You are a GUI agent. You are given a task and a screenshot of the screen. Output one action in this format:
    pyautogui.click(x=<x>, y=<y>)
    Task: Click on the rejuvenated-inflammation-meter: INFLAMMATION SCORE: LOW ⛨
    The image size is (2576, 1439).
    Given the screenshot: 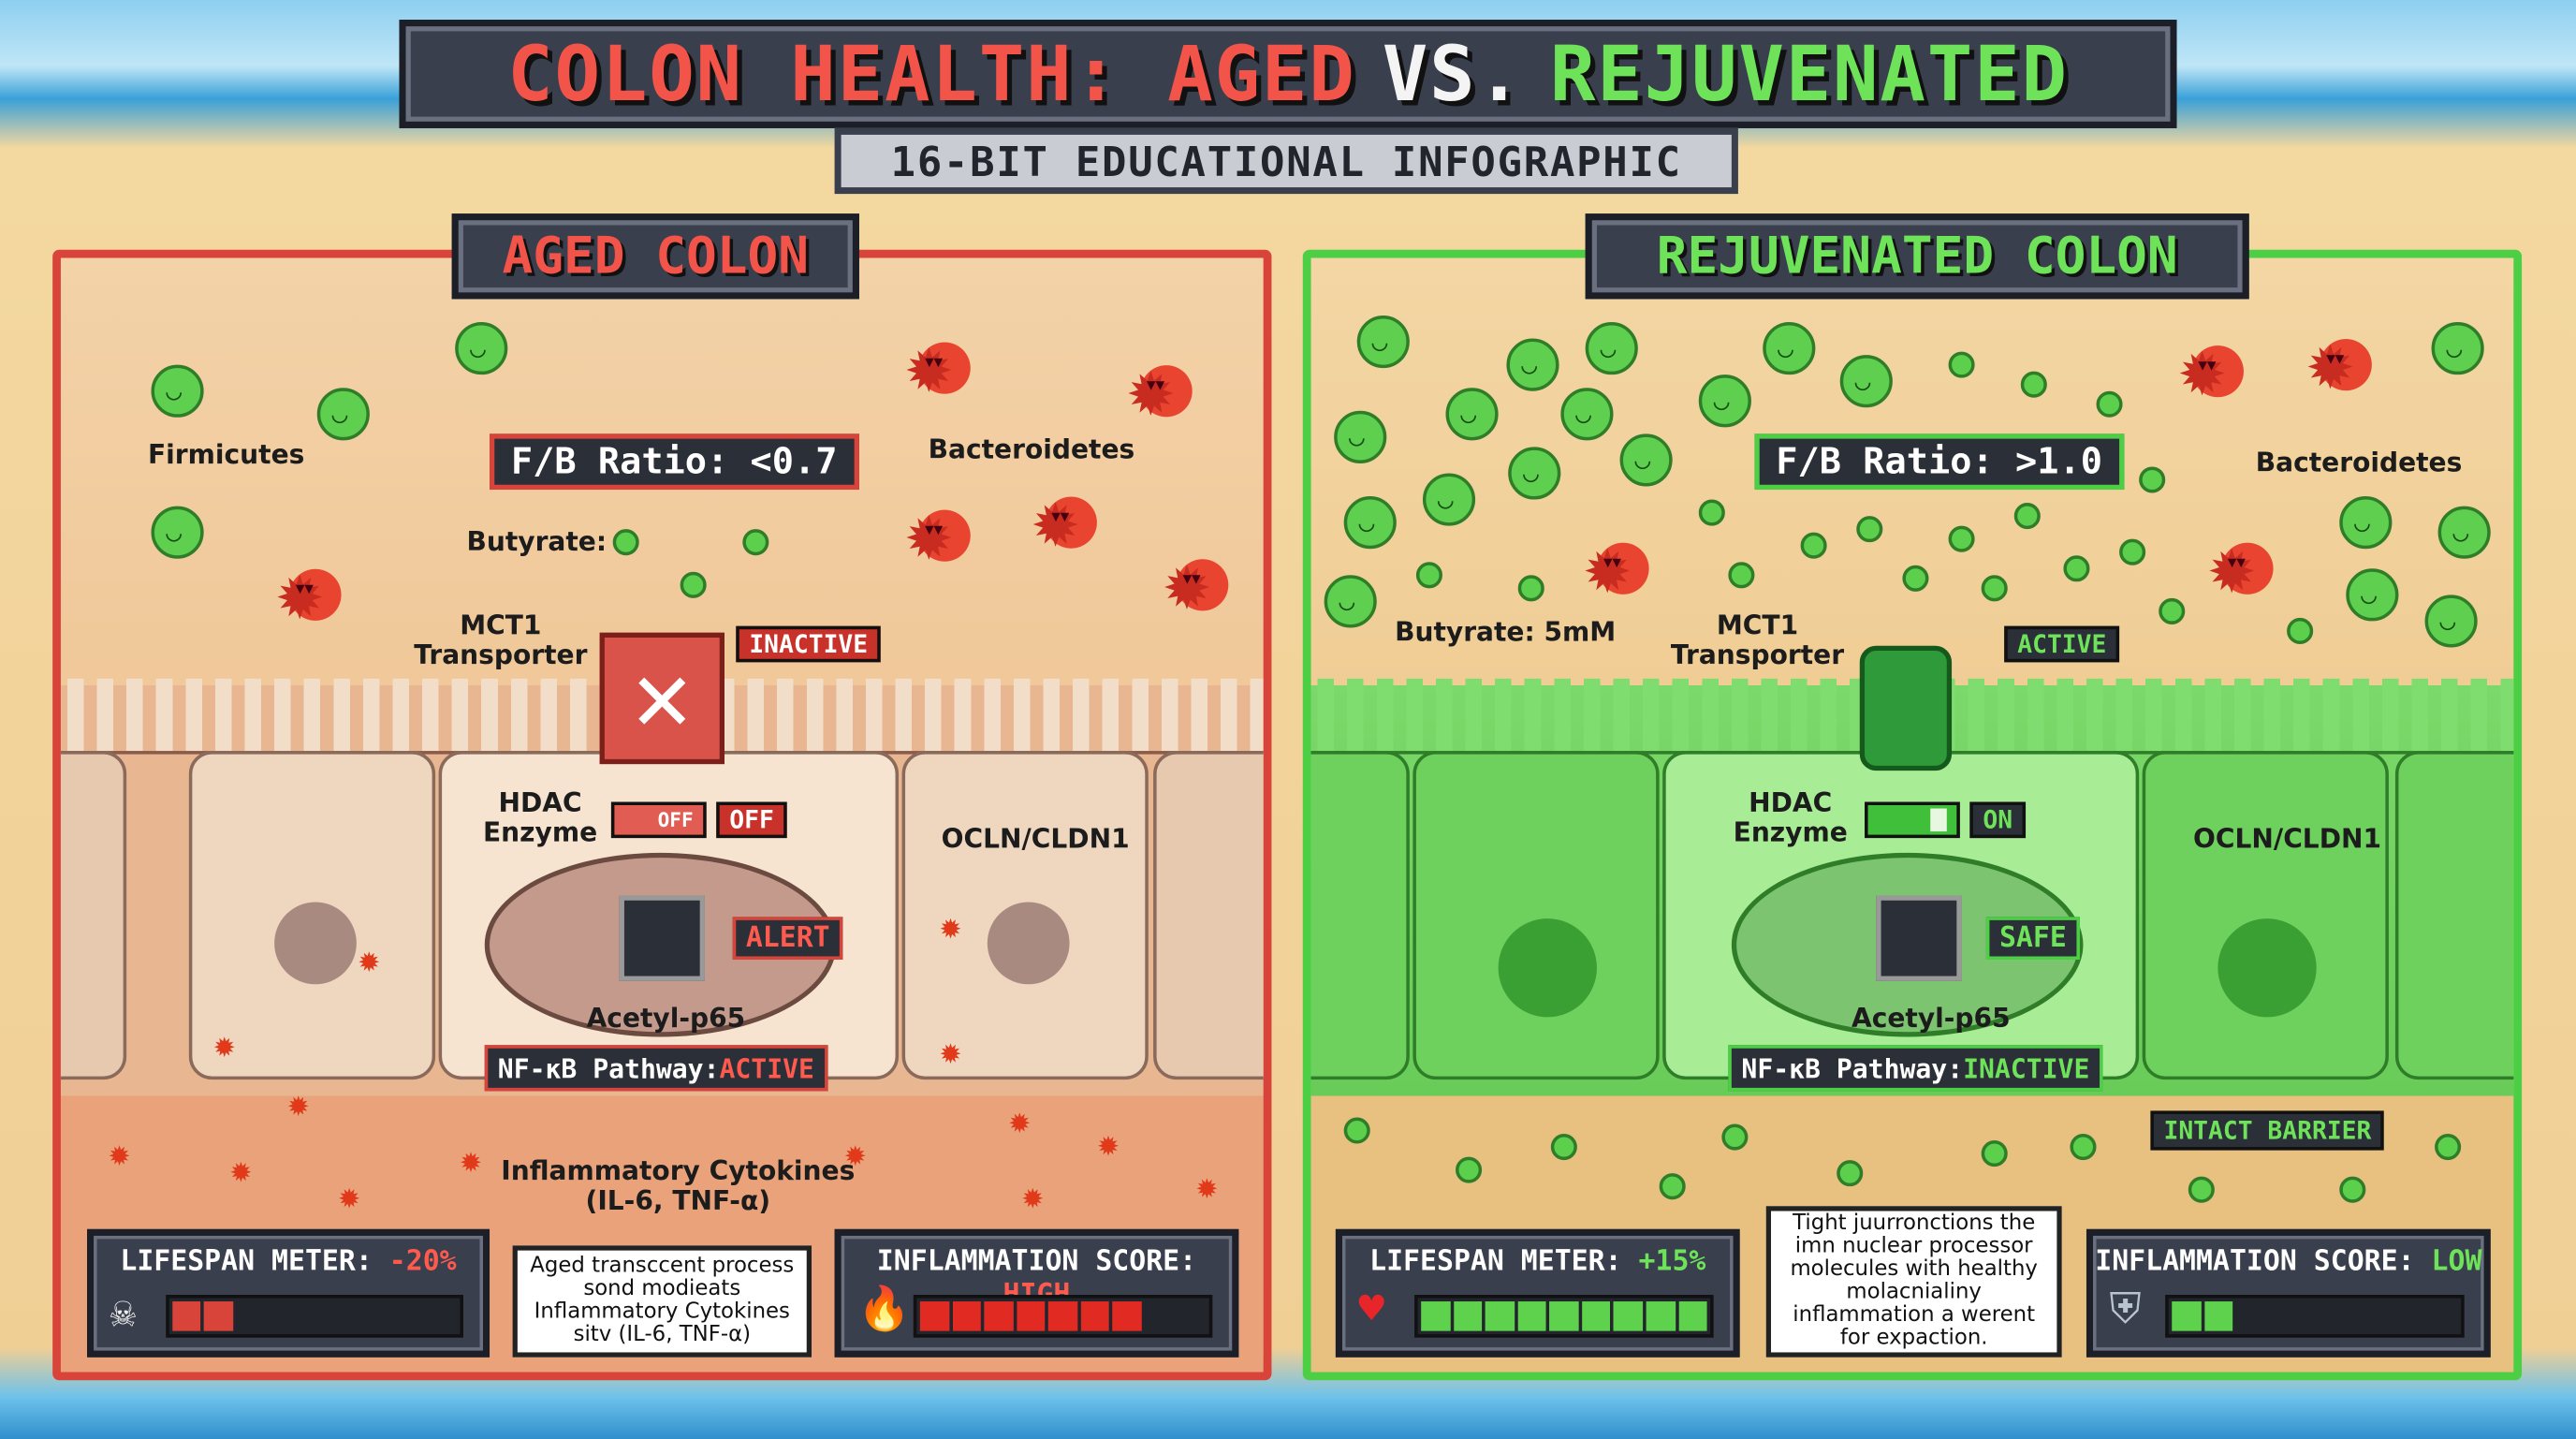 What is the action you would take?
    pyautogui.click(x=2289, y=1293)
    